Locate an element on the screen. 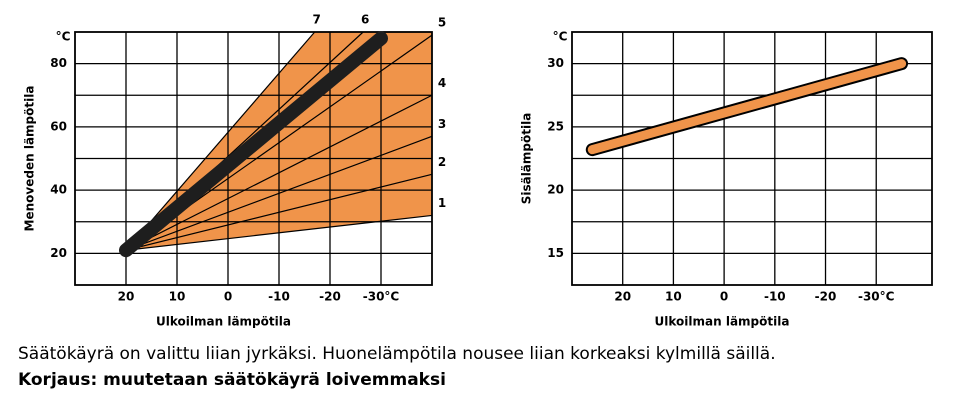 This screenshot has width=970, height=405. y-tick-label: 25 is located at coordinates (555, 126).